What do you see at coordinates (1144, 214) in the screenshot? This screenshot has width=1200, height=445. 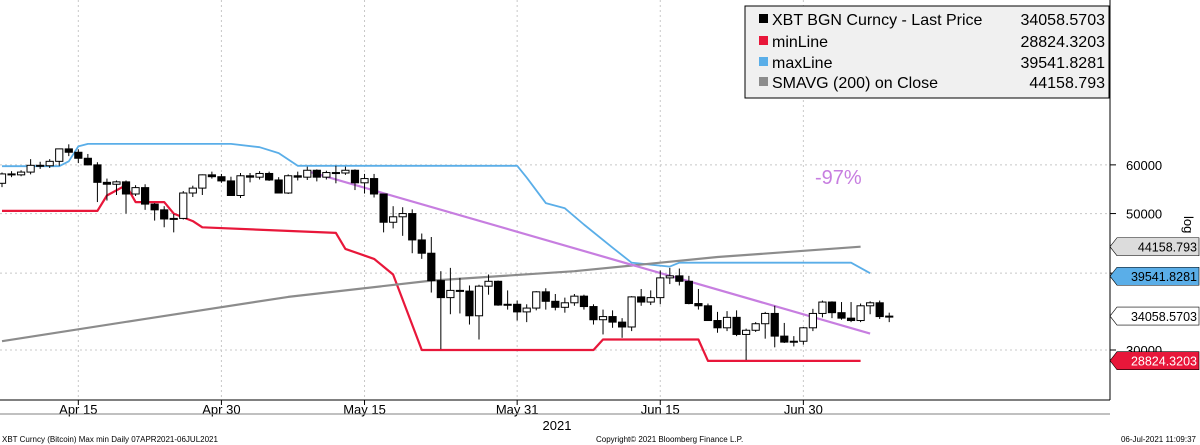 I see `y-tick-label: 50000` at bounding box center [1144, 214].